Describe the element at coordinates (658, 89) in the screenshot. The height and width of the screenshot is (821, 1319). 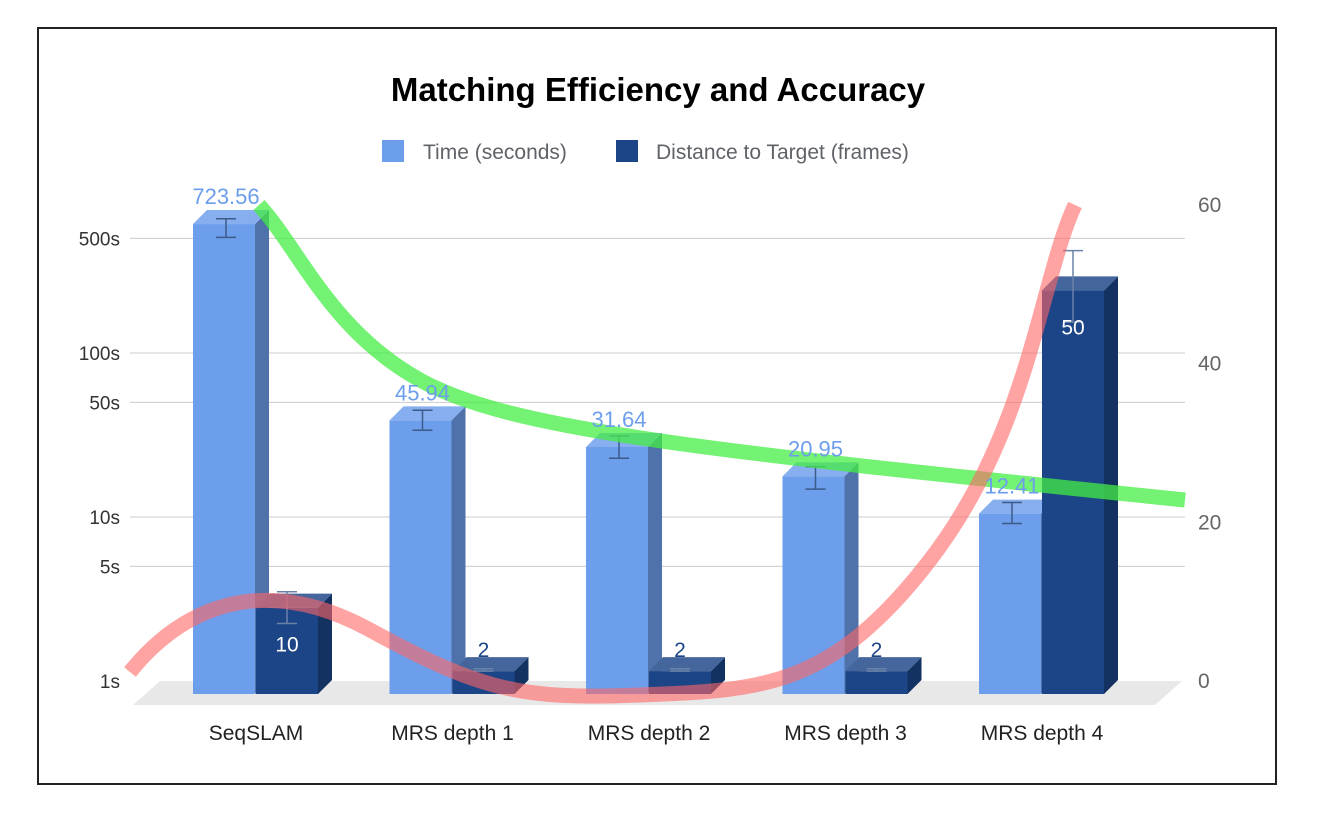
I see `chart-title: Matching Efficiency and Accuracy` at that location.